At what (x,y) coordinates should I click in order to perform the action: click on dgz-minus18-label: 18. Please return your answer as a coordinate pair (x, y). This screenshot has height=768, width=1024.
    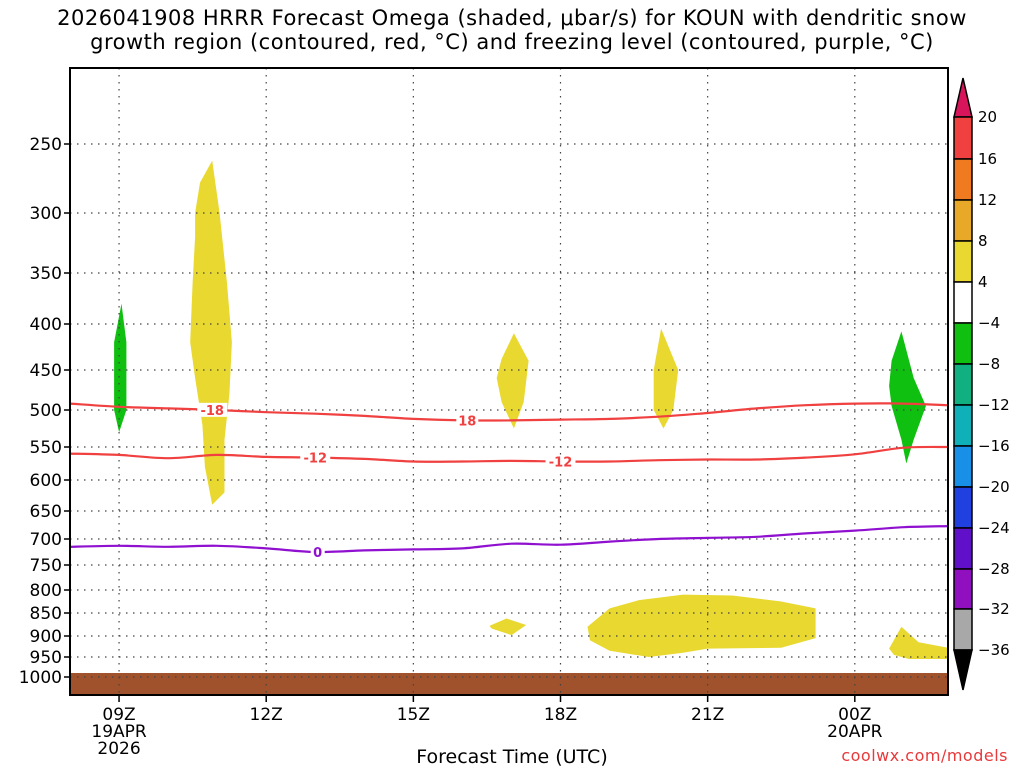
    Looking at the image, I should click on (467, 421).